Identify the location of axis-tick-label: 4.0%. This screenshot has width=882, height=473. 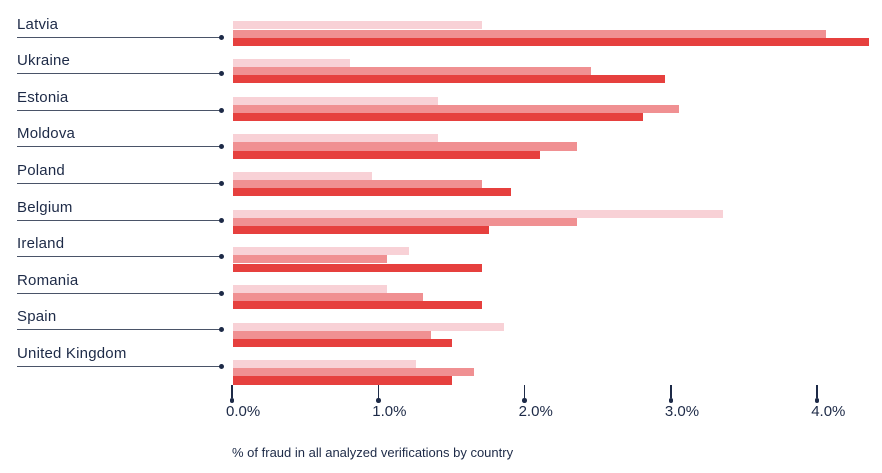
(828, 411).